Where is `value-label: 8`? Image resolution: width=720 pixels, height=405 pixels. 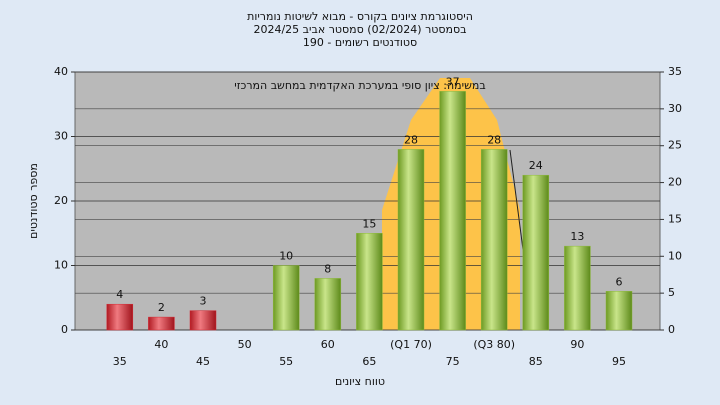 value-label: 8 is located at coordinates (327, 268).